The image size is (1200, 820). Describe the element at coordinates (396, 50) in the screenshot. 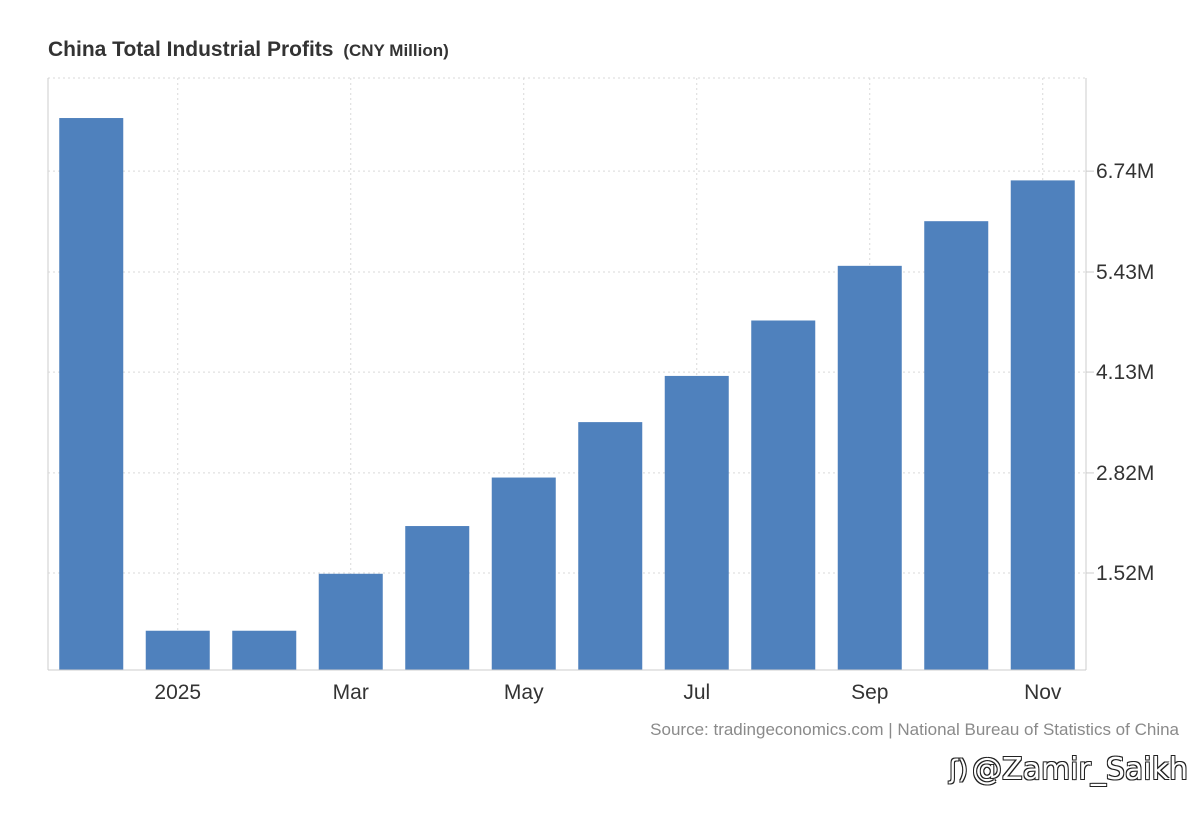

I see `chart-title-unit: (CNY Million)` at that location.